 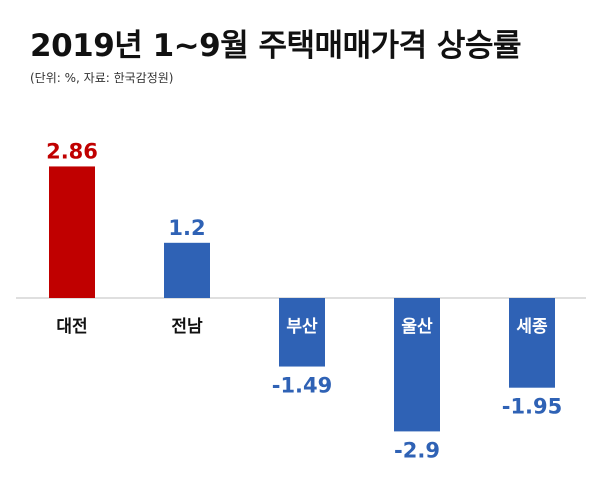 What do you see at coordinates (302, 327) in the screenshot?
I see `category-label-2: 부산` at bounding box center [302, 327].